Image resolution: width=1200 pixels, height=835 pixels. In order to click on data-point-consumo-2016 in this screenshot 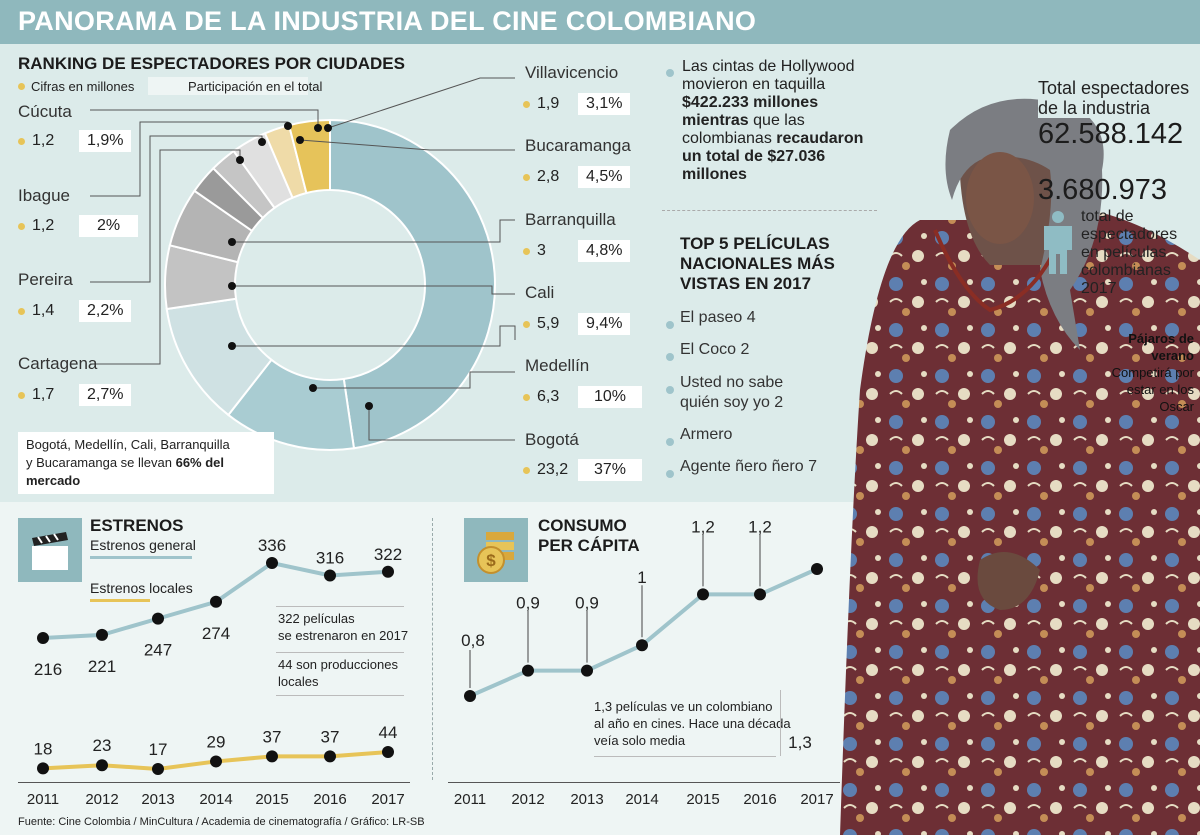, I will do `click(760, 594)`.